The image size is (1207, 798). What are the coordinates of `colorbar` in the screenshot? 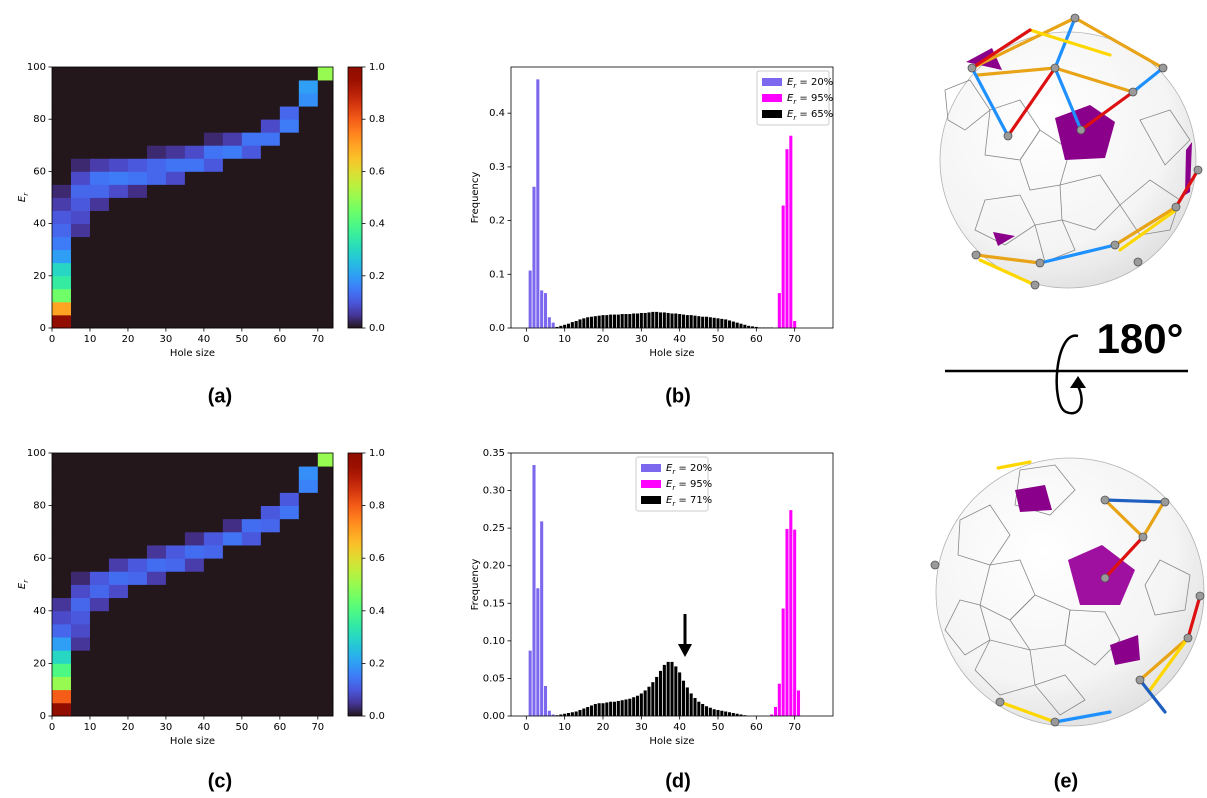 It's located at (355, 584).